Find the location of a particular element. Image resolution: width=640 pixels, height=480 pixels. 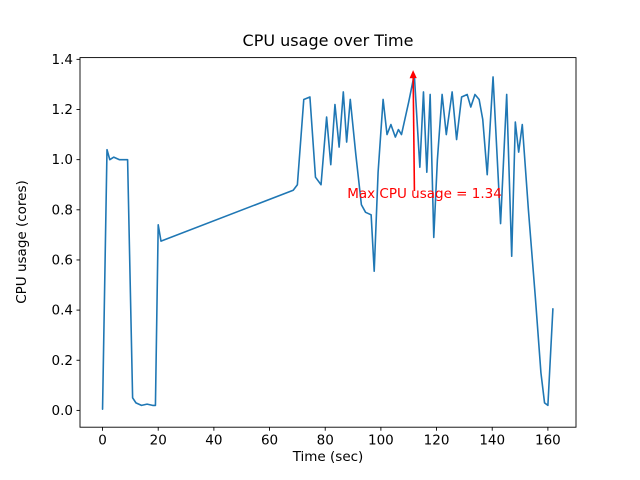

y-tick-label: 0.8 is located at coordinates (62, 210).